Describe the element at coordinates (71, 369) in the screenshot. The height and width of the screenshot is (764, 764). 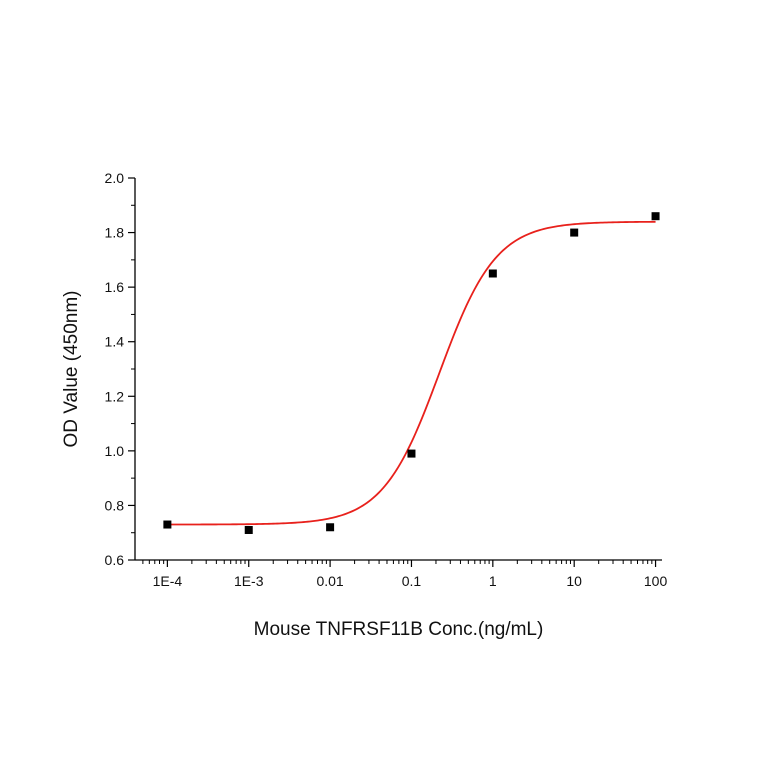
I see `y-axis-title: OD Value (450nm)` at that location.